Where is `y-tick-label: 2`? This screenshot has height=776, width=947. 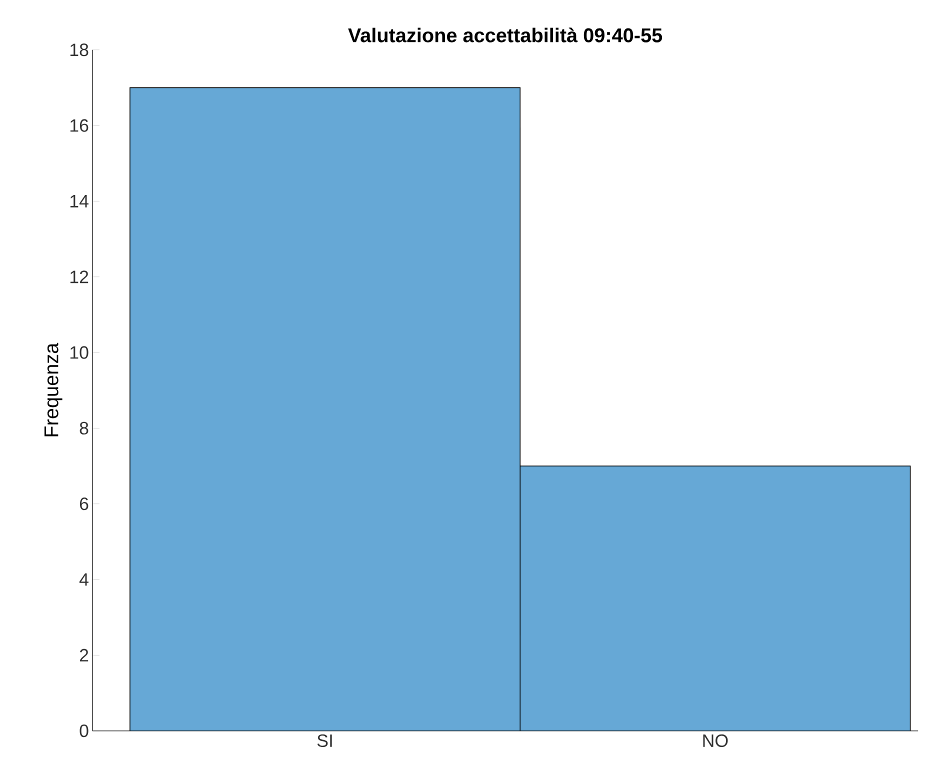 y-tick-label: 2 is located at coordinates (84, 655).